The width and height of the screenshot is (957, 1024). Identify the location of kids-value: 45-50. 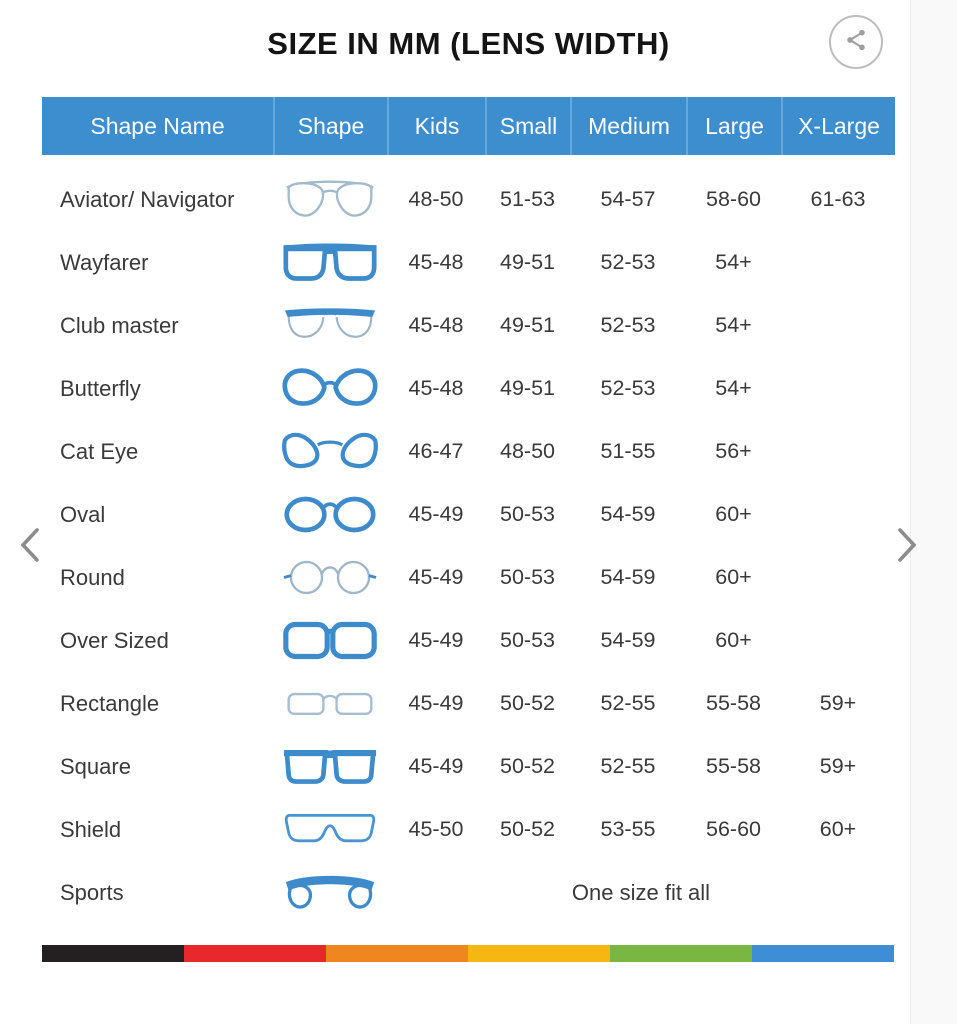
(436, 829).